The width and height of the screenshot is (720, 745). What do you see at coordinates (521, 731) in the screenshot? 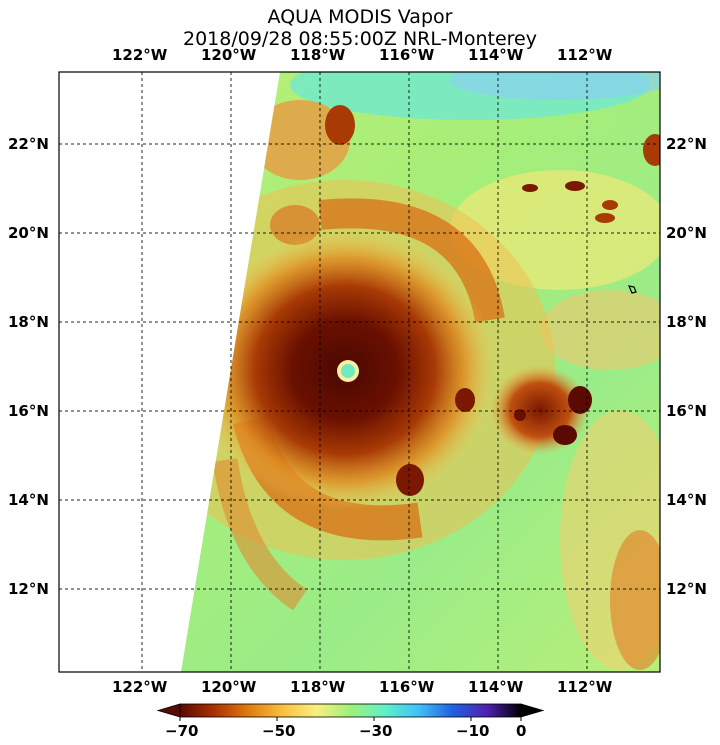
I see `colorbar-tick-label-0: 0` at bounding box center [521, 731].